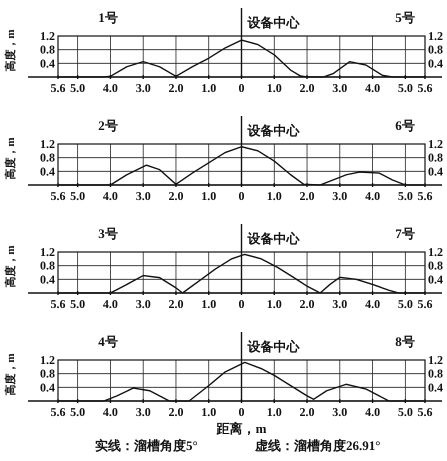  What do you see at coordinates (317, 445) in the screenshot?
I see `text: 虚线：溜槽角度26.91°` at bounding box center [317, 445].